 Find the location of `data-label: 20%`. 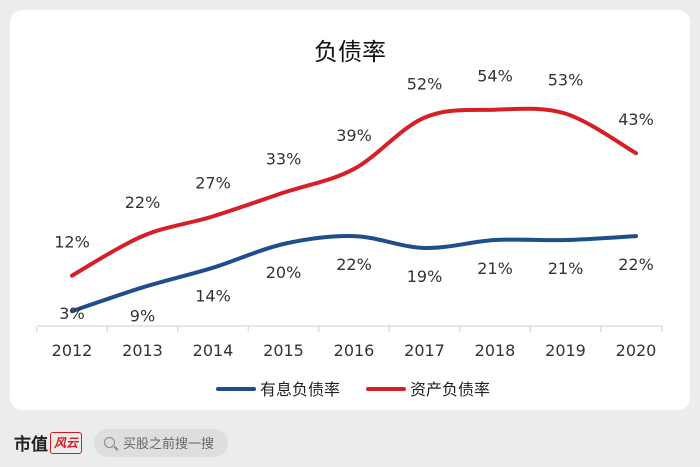

data-label: 20% is located at coordinates (284, 272).